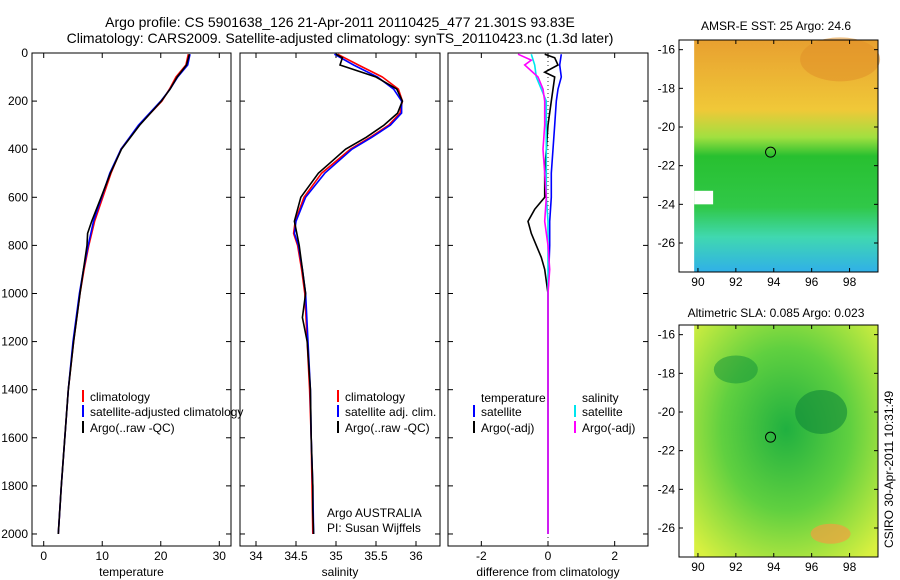 Image resolution: width=900 pixels, height=580 pixels. What do you see at coordinates (776, 26) in the screenshot?
I see `map-title-sst: AMSR-E SST: 25 Argo: 24.6` at bounding box center [776, 26].